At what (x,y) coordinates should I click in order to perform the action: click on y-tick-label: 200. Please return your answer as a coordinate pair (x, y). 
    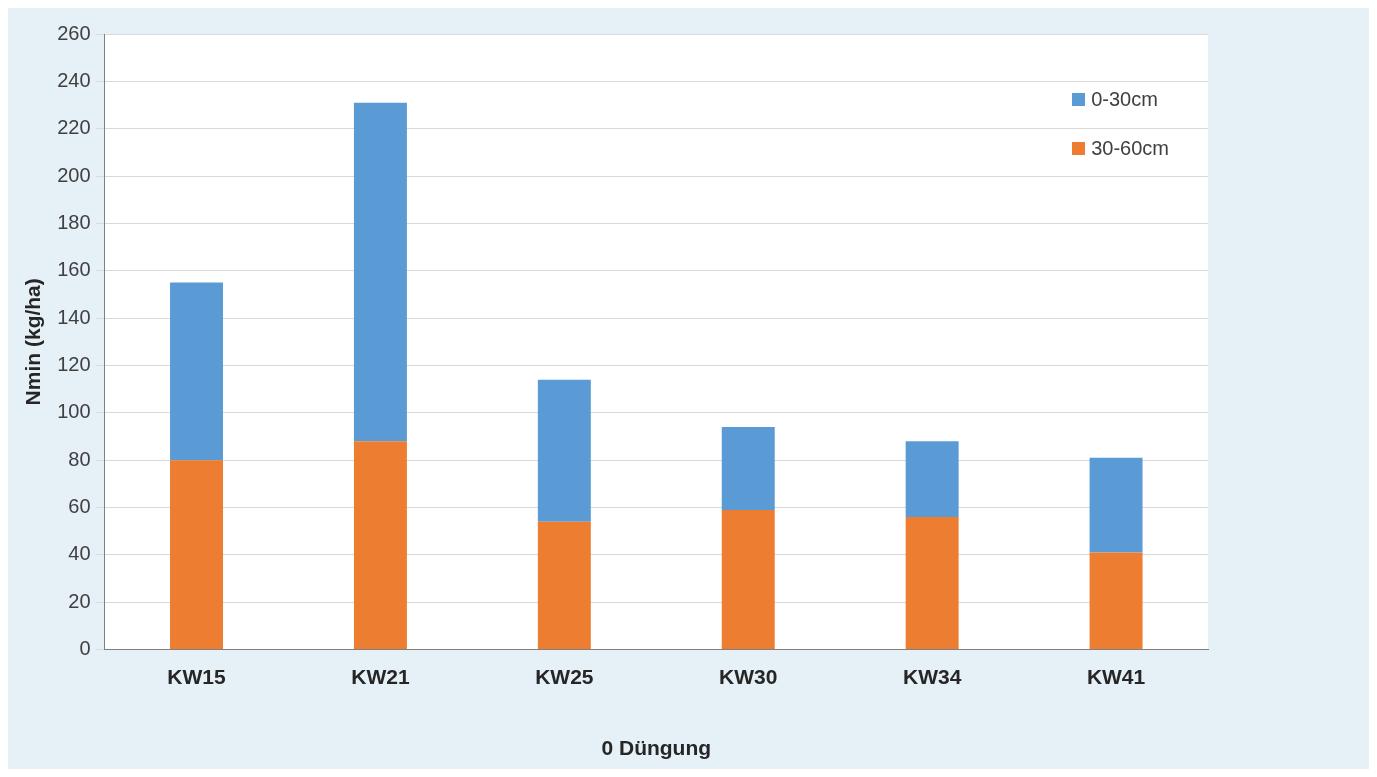
    Looking at the image, I should click on (74, 174).